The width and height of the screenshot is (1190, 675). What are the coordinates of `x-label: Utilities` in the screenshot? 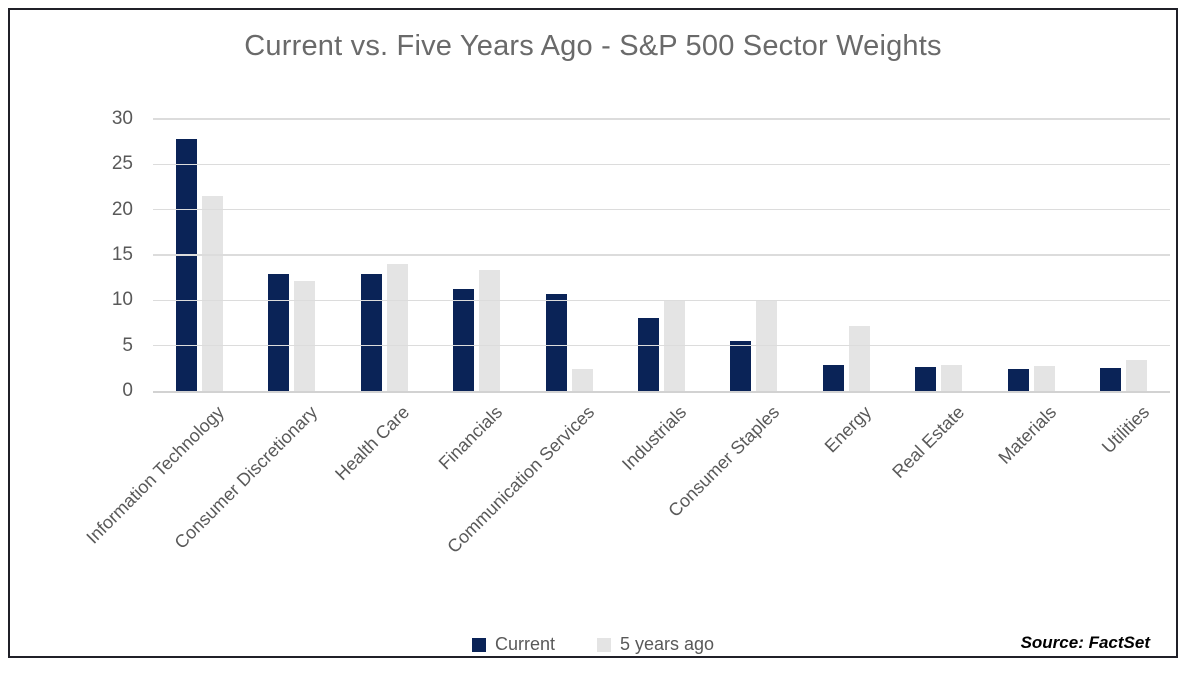 It's located at (1125, 430).